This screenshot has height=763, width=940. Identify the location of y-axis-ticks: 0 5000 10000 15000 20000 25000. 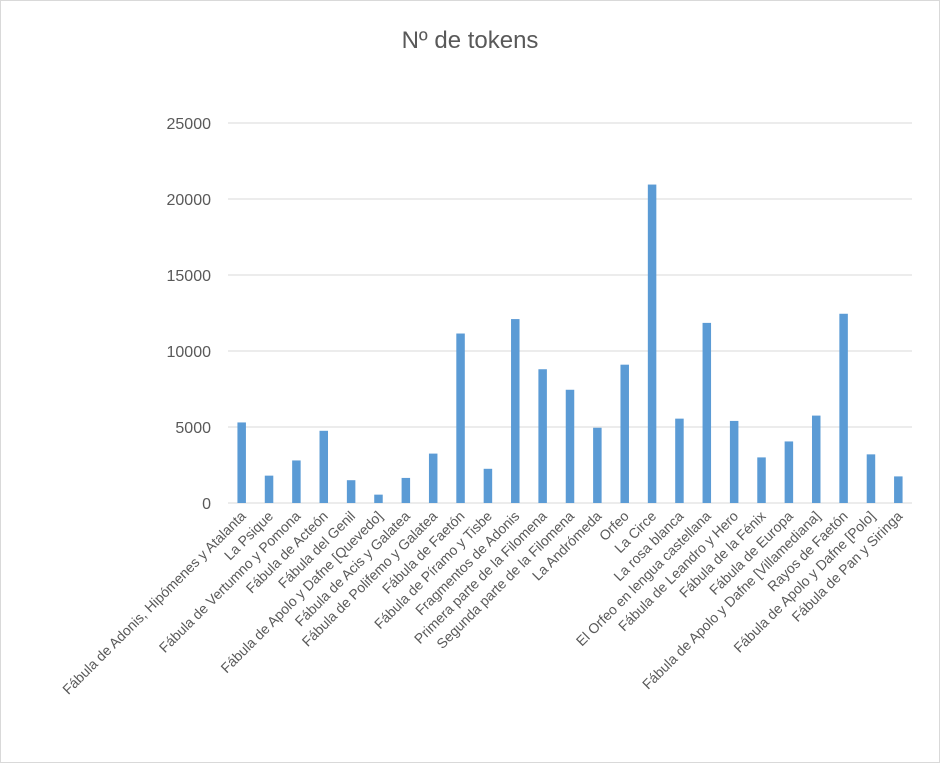
(189, 314).